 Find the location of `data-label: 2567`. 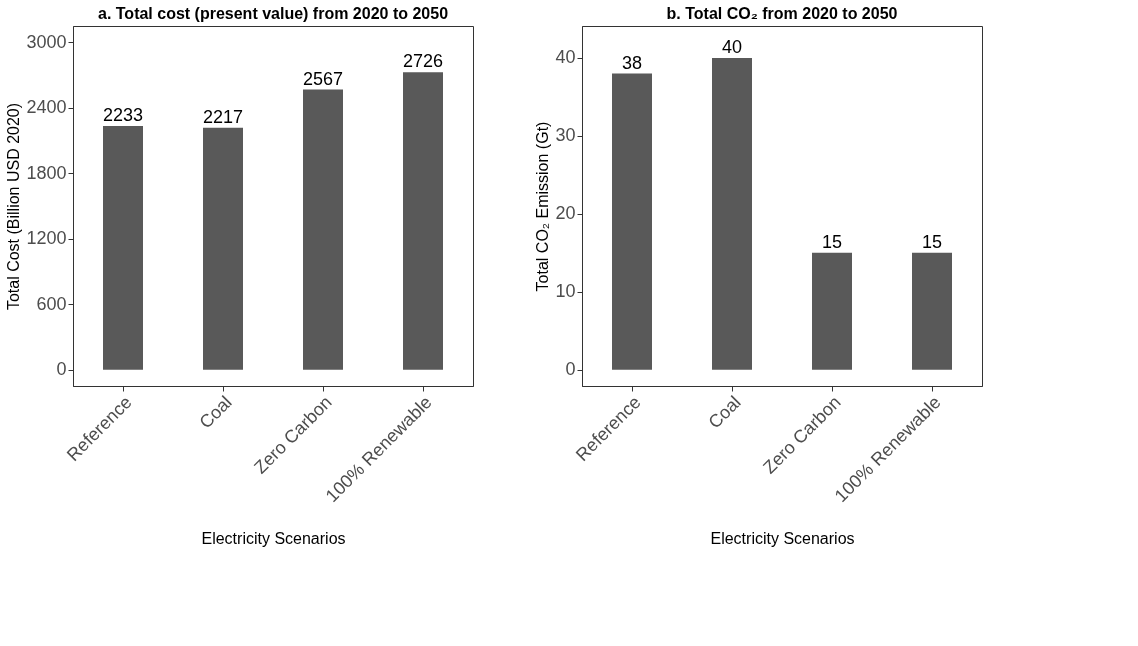

data-label: 2567 is located at coordinates (323, 78).